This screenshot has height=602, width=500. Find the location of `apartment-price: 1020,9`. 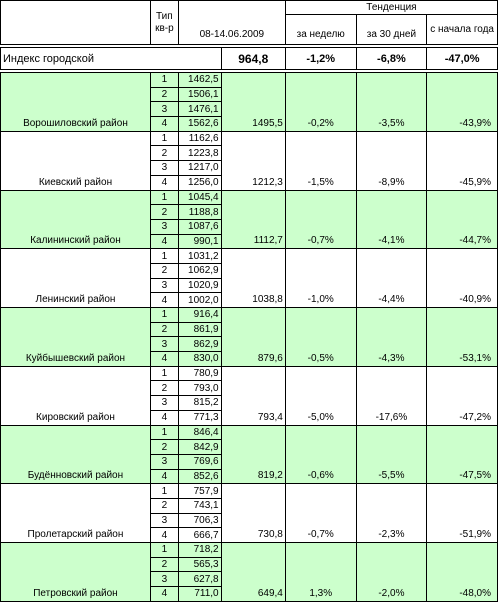

apartment-price: 1020,9 is located at coordinates (199, 285).